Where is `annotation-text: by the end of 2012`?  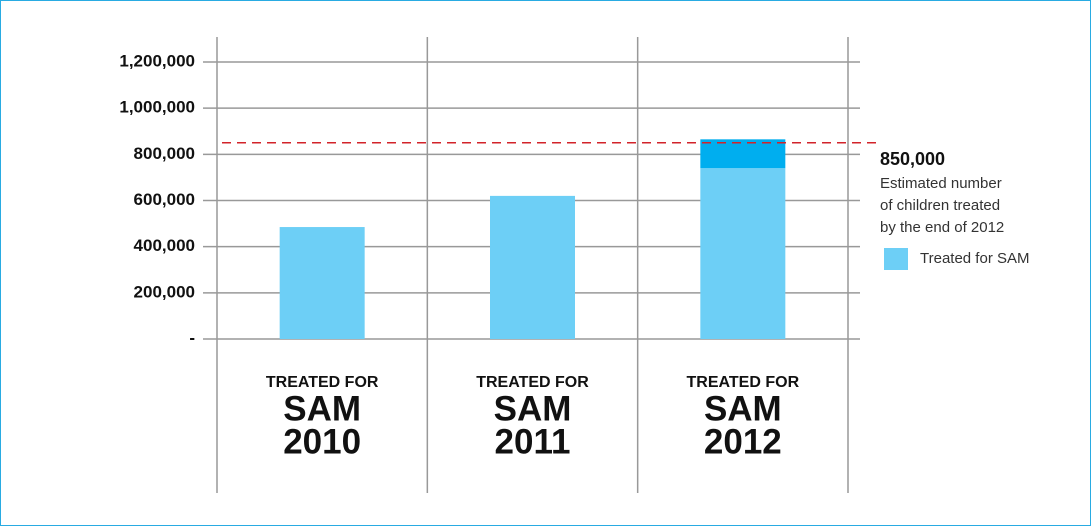 annotation-text: by the end of 2012 is located at coordinates (942, 227).